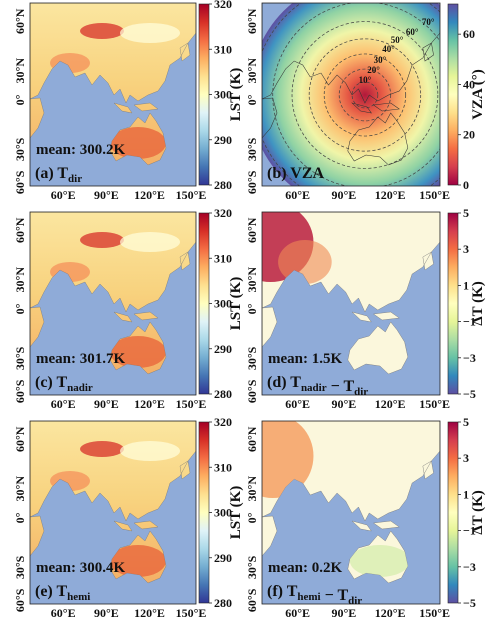 This screenshot has width=500, height=624. I want to click on colorbar-label: LST (K), so click(236, 95).